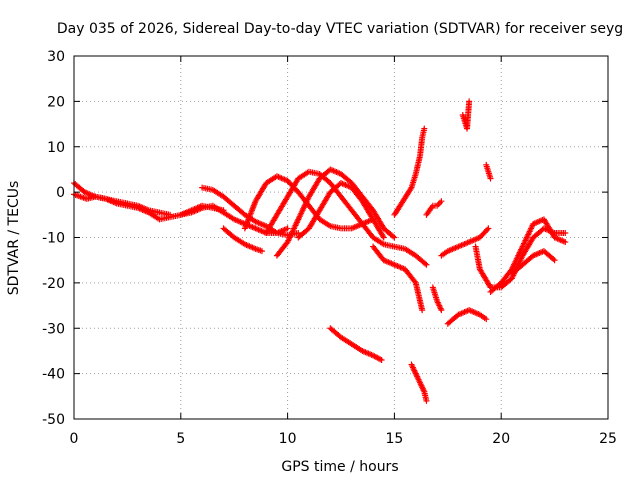  Describe the element at coordinates (608, 439) in the screenshot. I see `x-tick-label: 25` at that location.